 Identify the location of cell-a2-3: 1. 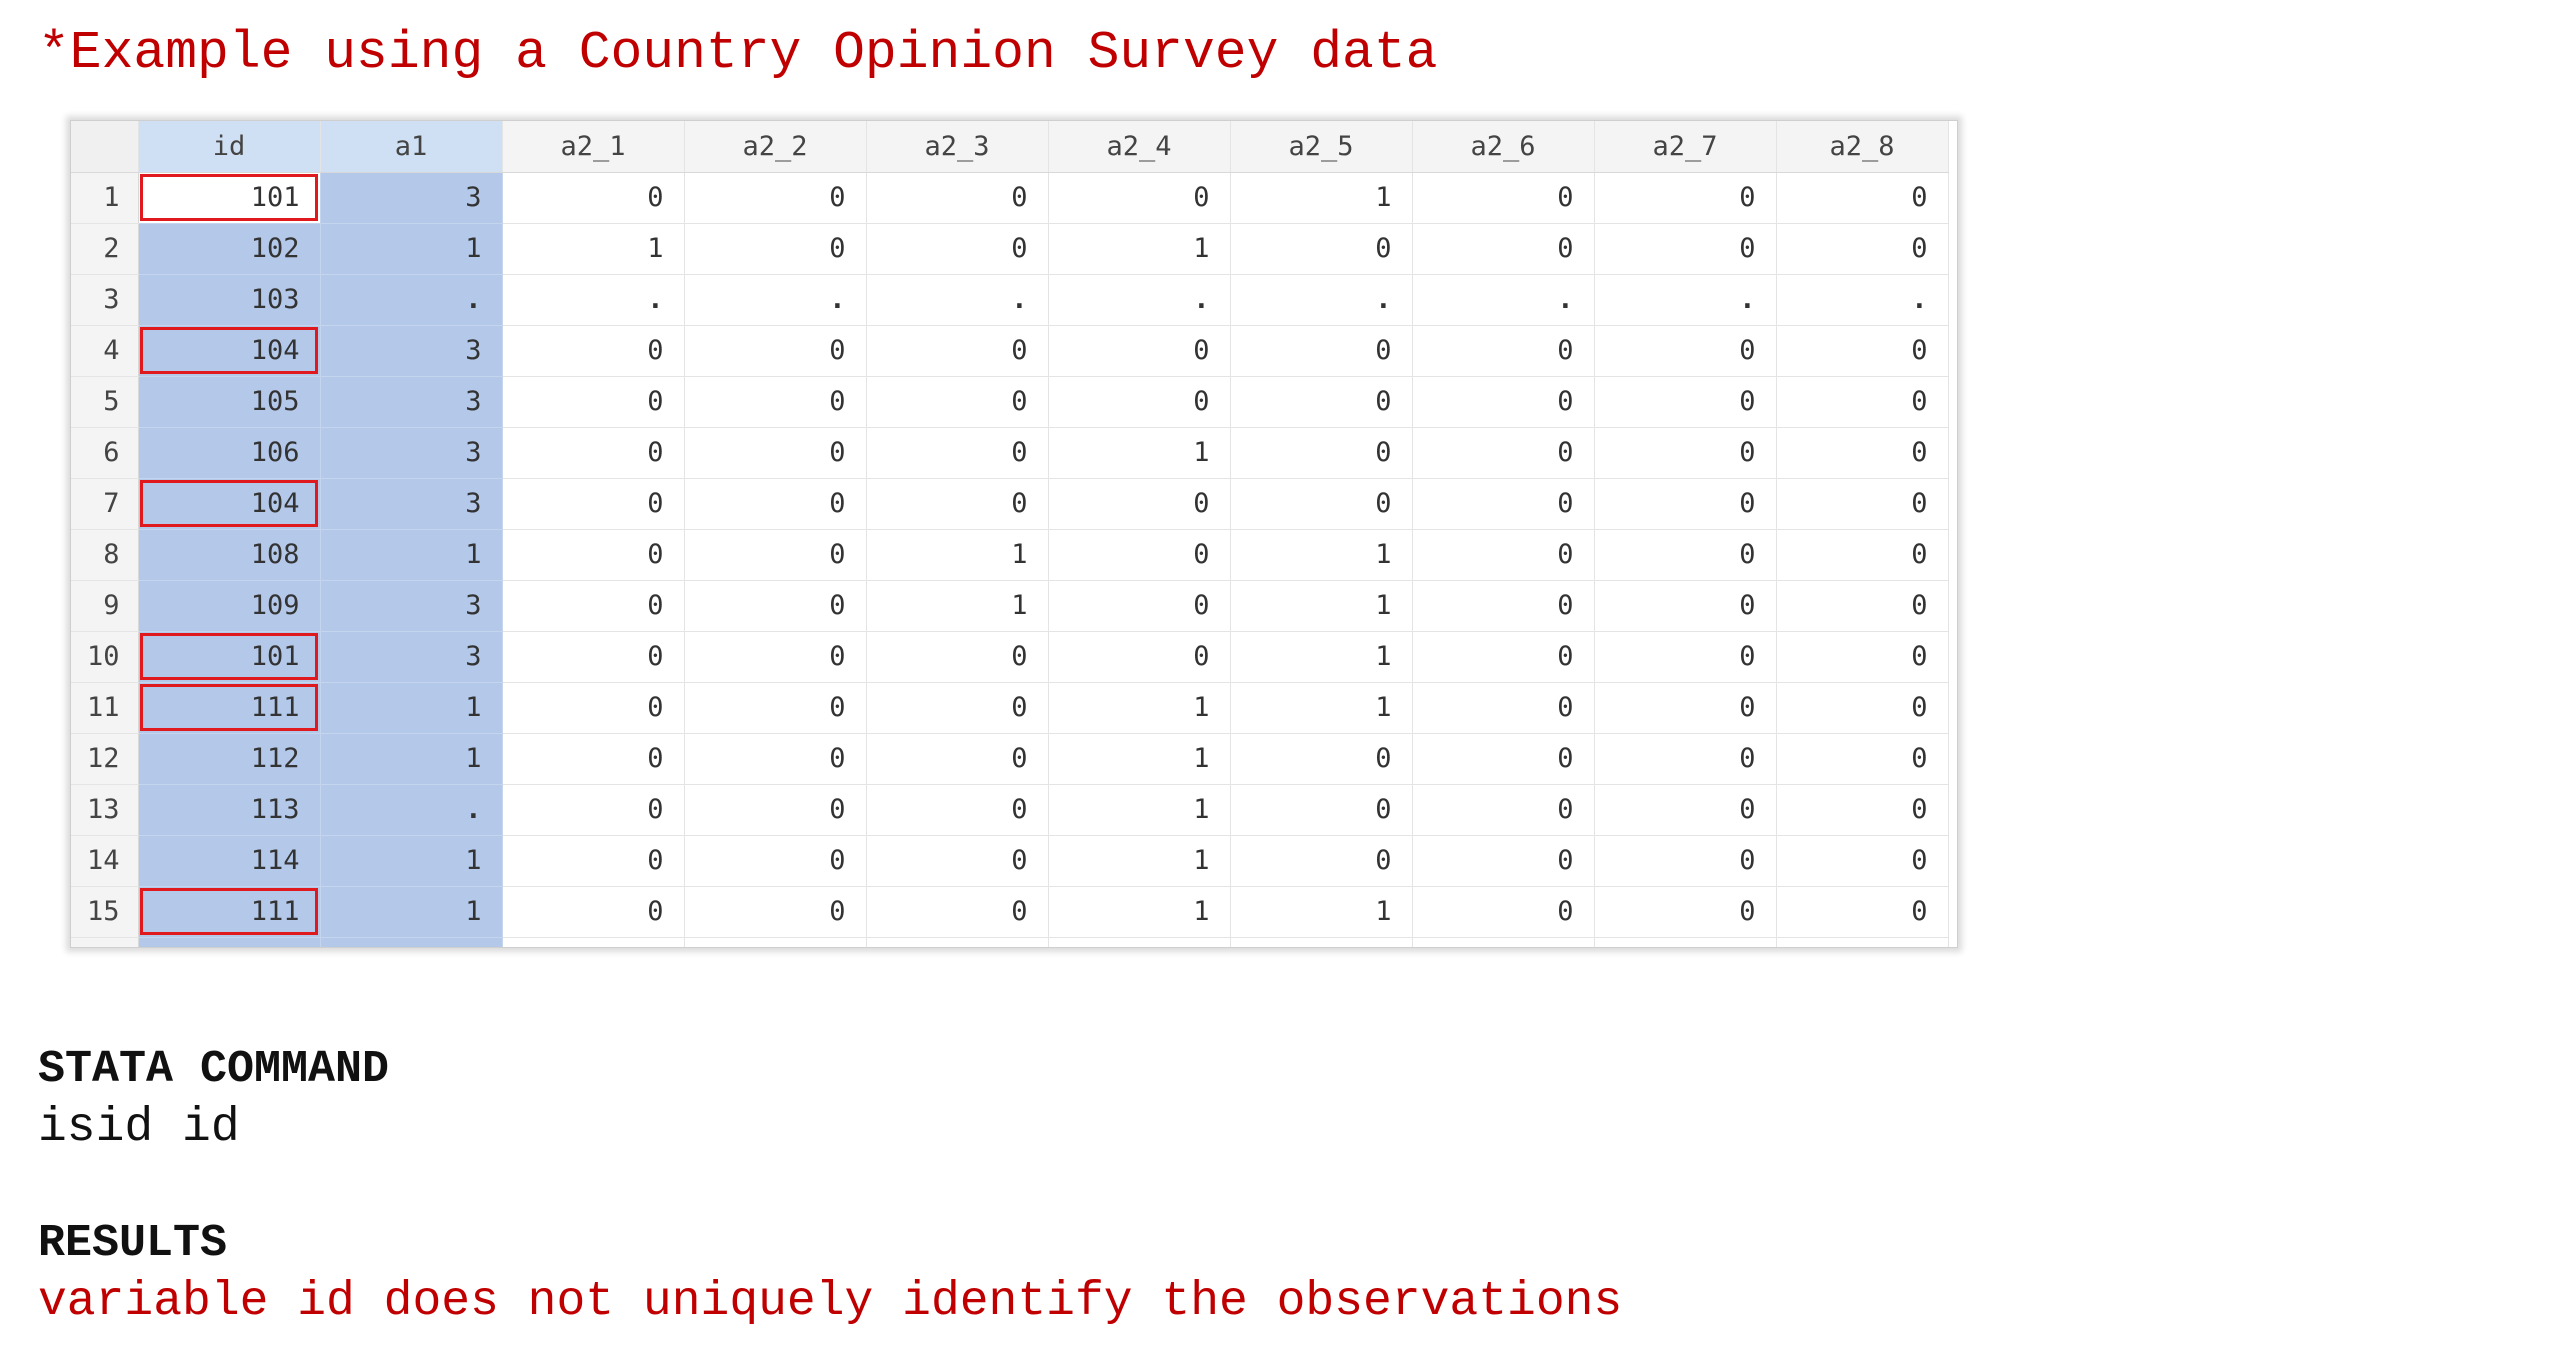
(957, 606).